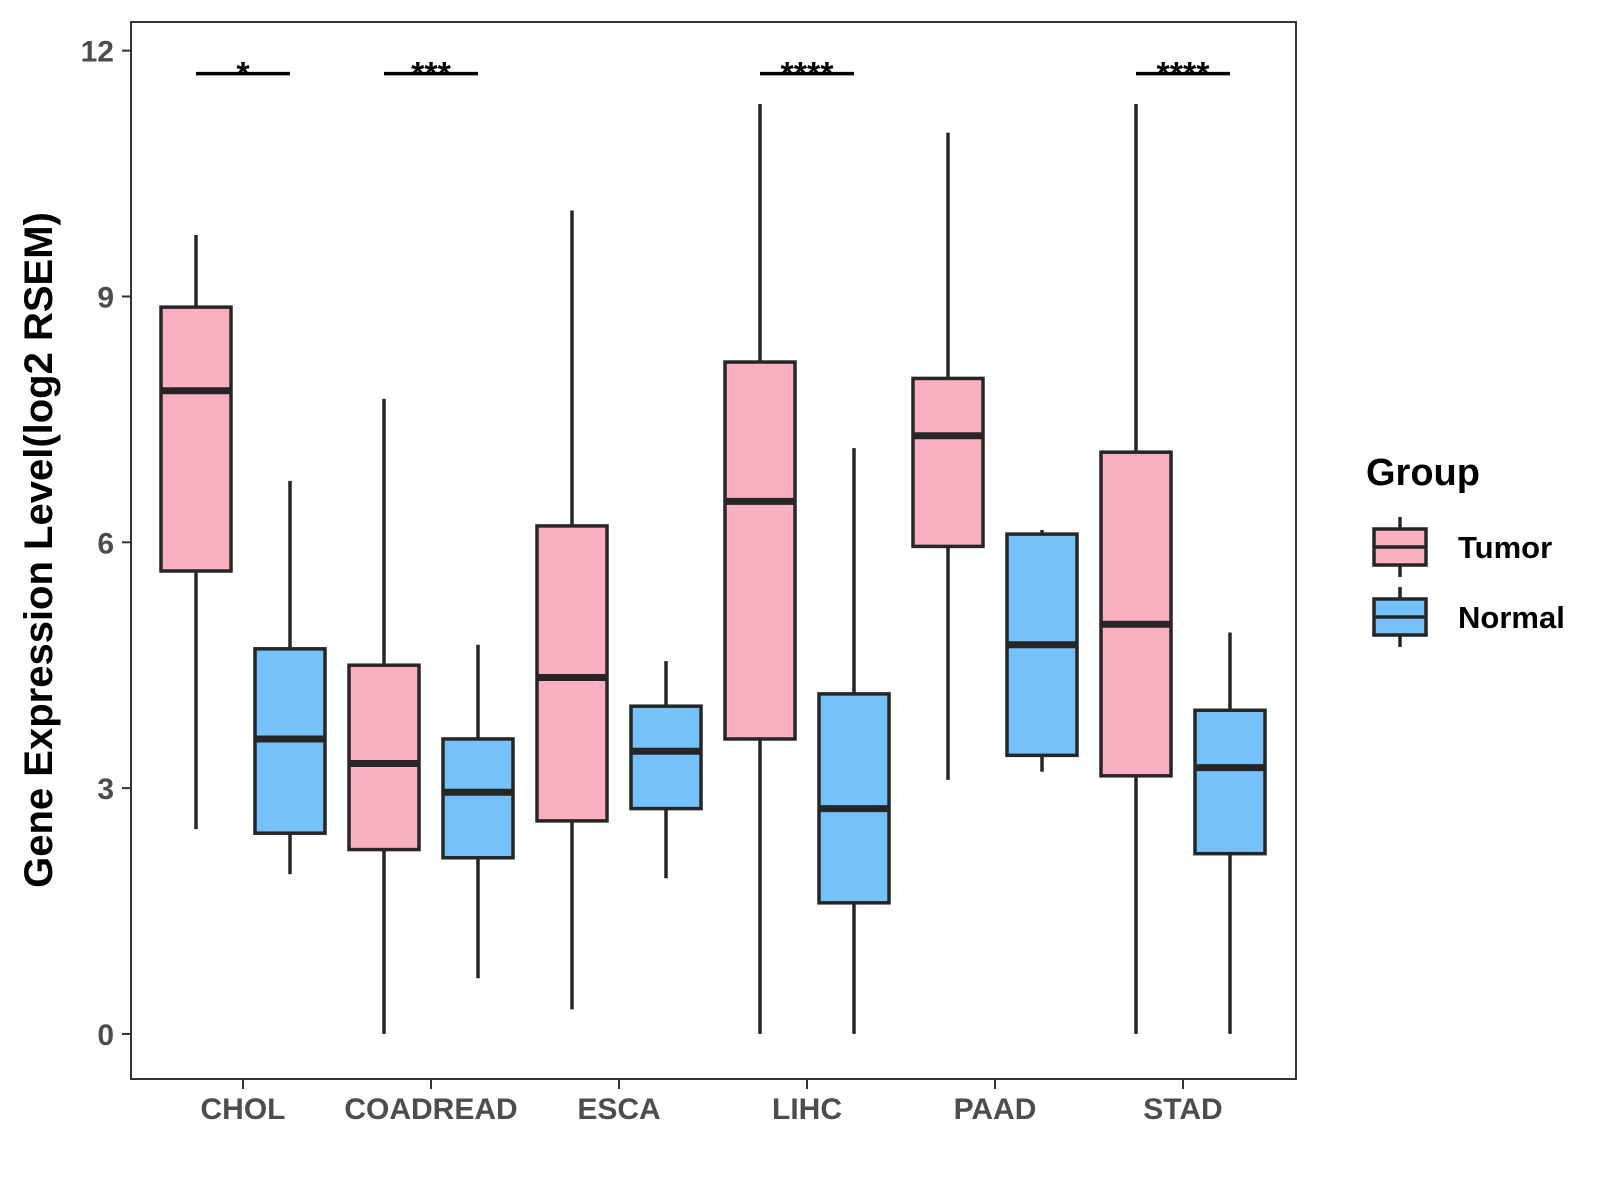 The height and width of the screenshot is (1200, 1600). Describe the element at coordinates (1042, 651) in the screenshot. I see `box-normal-paad` at that location.